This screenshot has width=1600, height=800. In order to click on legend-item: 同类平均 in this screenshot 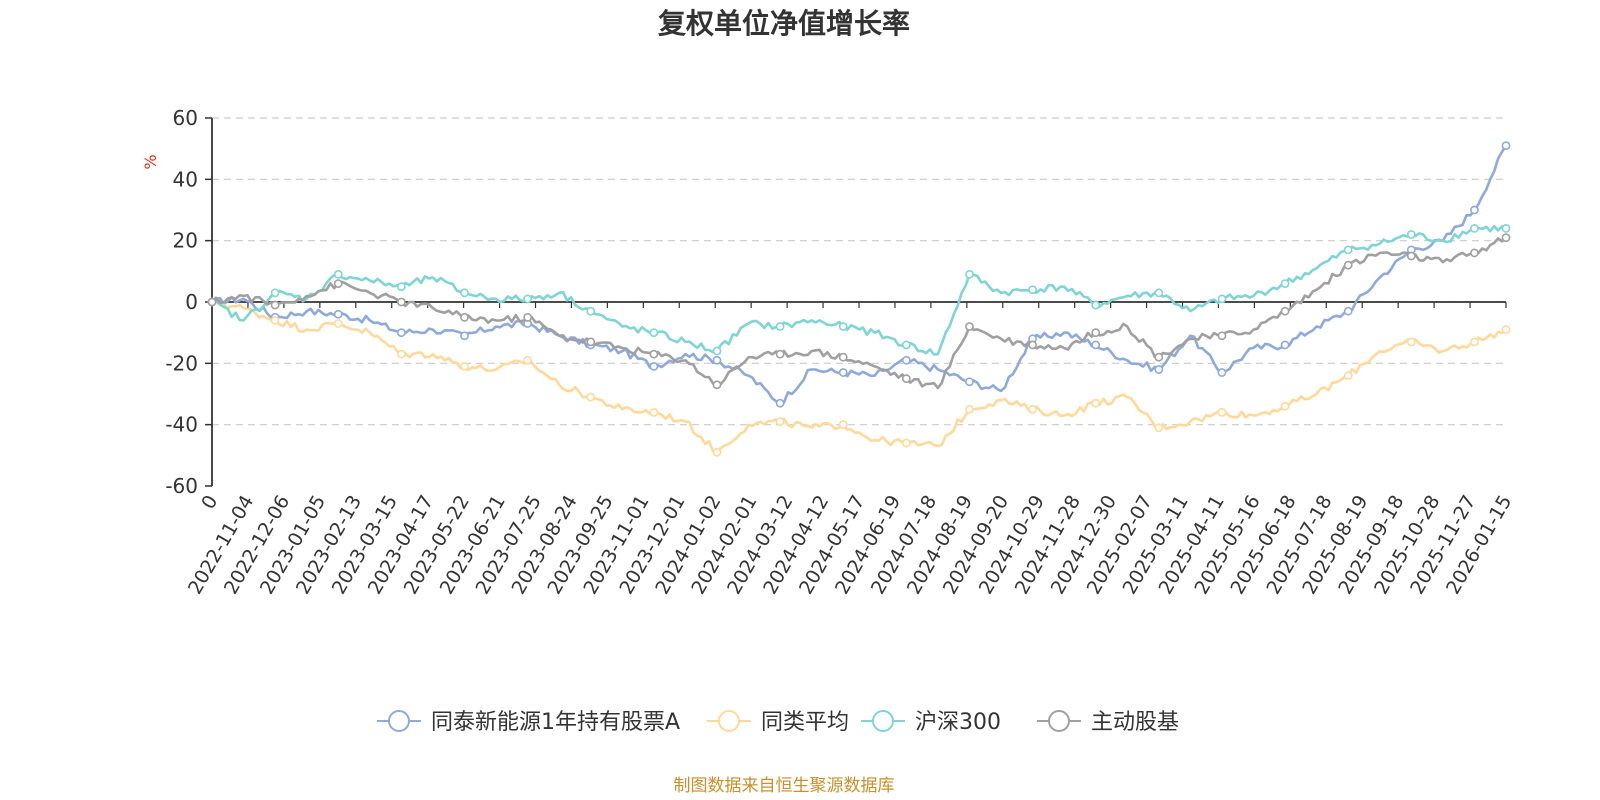, I will do `click(778, 722)`.